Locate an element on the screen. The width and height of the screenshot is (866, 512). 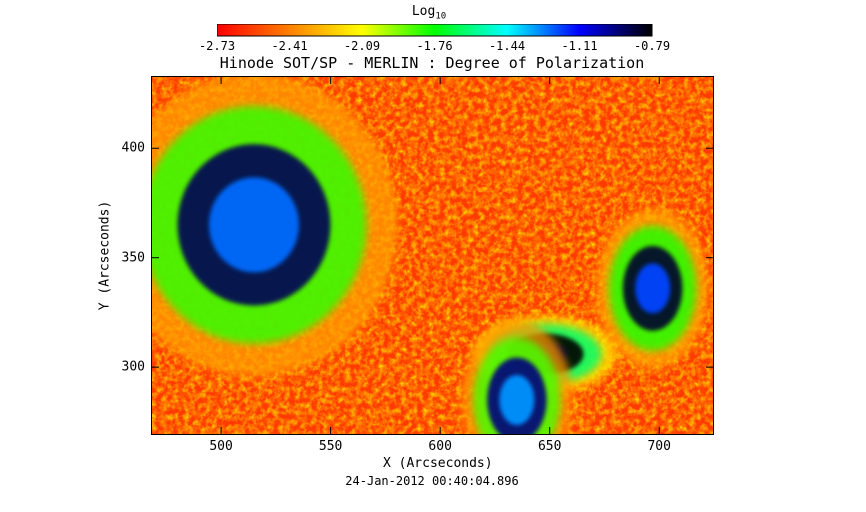
colorbar-tick-label: -2.41 is located at coordinates (289, 46).